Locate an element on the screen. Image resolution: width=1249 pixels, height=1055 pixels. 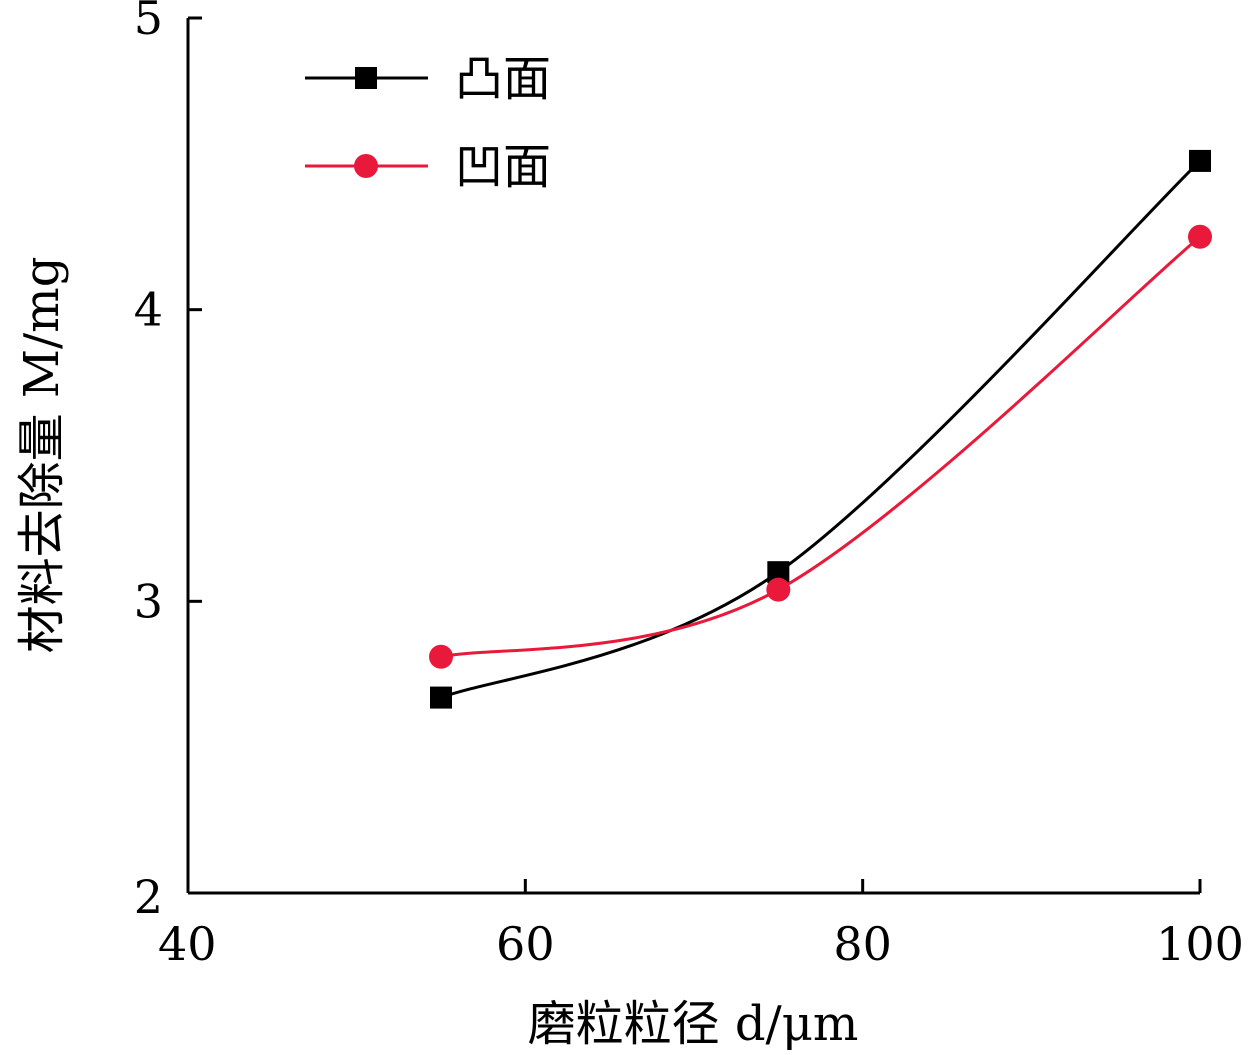
x-tick-label: 80 is located at coordinates (862, 944).